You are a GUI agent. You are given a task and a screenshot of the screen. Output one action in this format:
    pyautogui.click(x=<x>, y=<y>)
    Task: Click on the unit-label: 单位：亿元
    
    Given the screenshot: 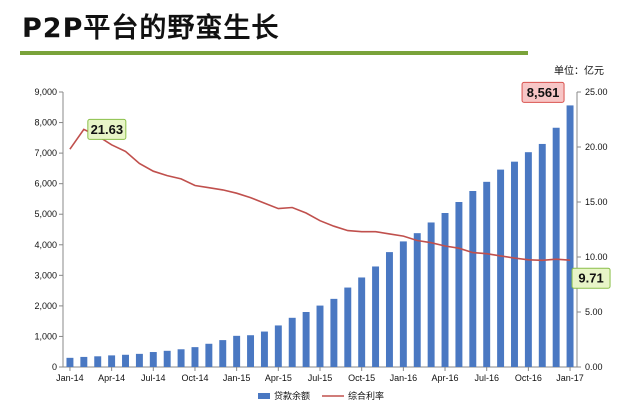 What is the action you would take?
    pyautogui.click(x=579, y=71)
    